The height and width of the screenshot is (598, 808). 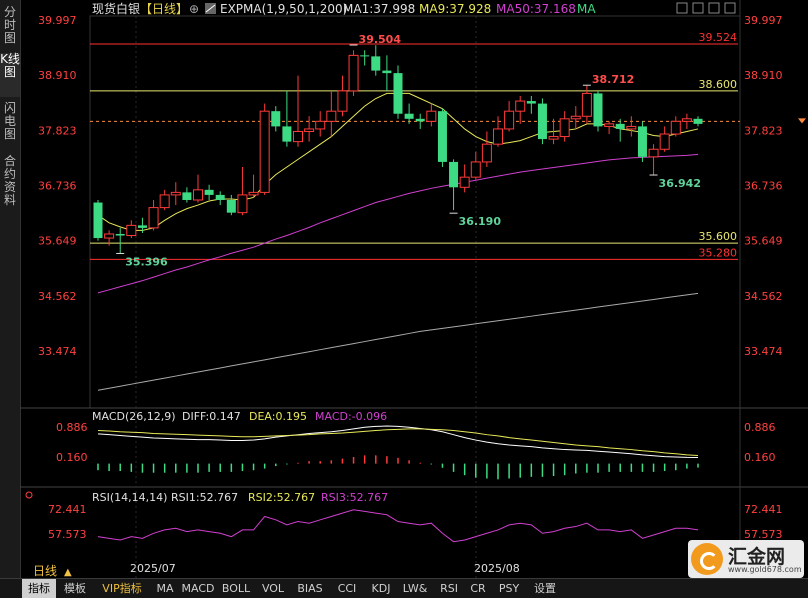 What do you see at coordinates (310, 588) in the screenshot?
I see `indicator-tab-7: BIAS` at bounding box center [310, 588].